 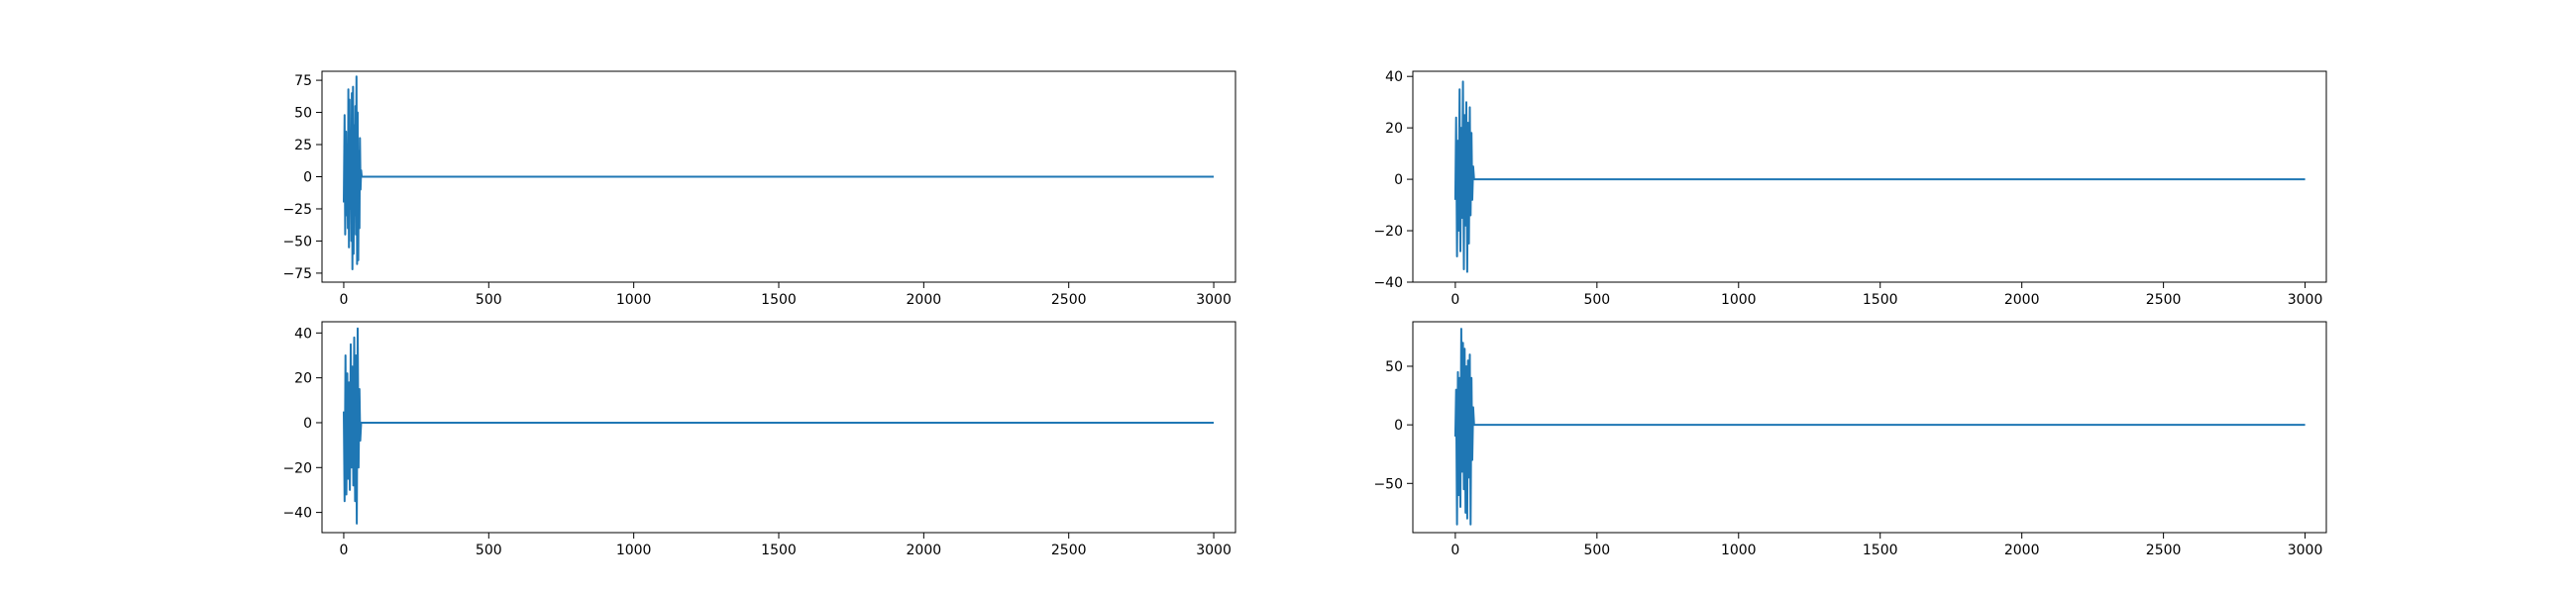 I want to click on y-tick-label: 25, so click(x=303, y=145).